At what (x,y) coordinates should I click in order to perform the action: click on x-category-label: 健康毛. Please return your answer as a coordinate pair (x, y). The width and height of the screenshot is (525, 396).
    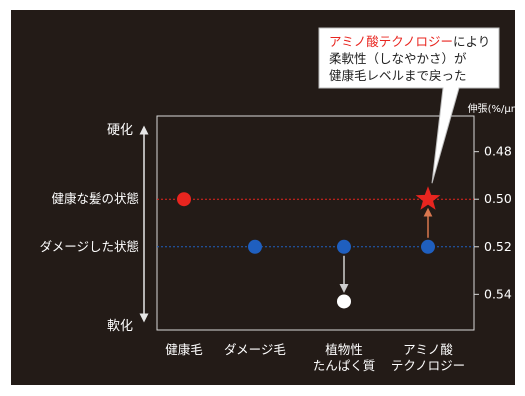
    Looking at the image, I should click on (184, 349).